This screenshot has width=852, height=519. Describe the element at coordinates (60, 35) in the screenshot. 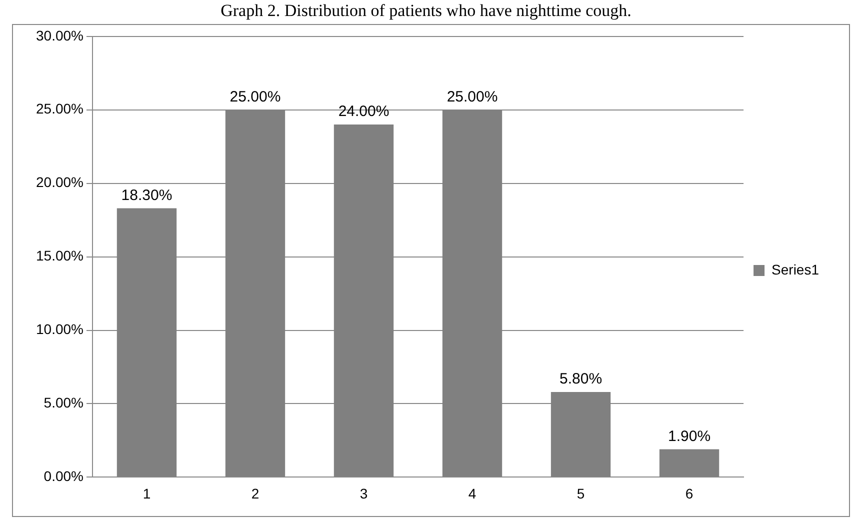

I see `y-tick-label: 30.00%` at that location.